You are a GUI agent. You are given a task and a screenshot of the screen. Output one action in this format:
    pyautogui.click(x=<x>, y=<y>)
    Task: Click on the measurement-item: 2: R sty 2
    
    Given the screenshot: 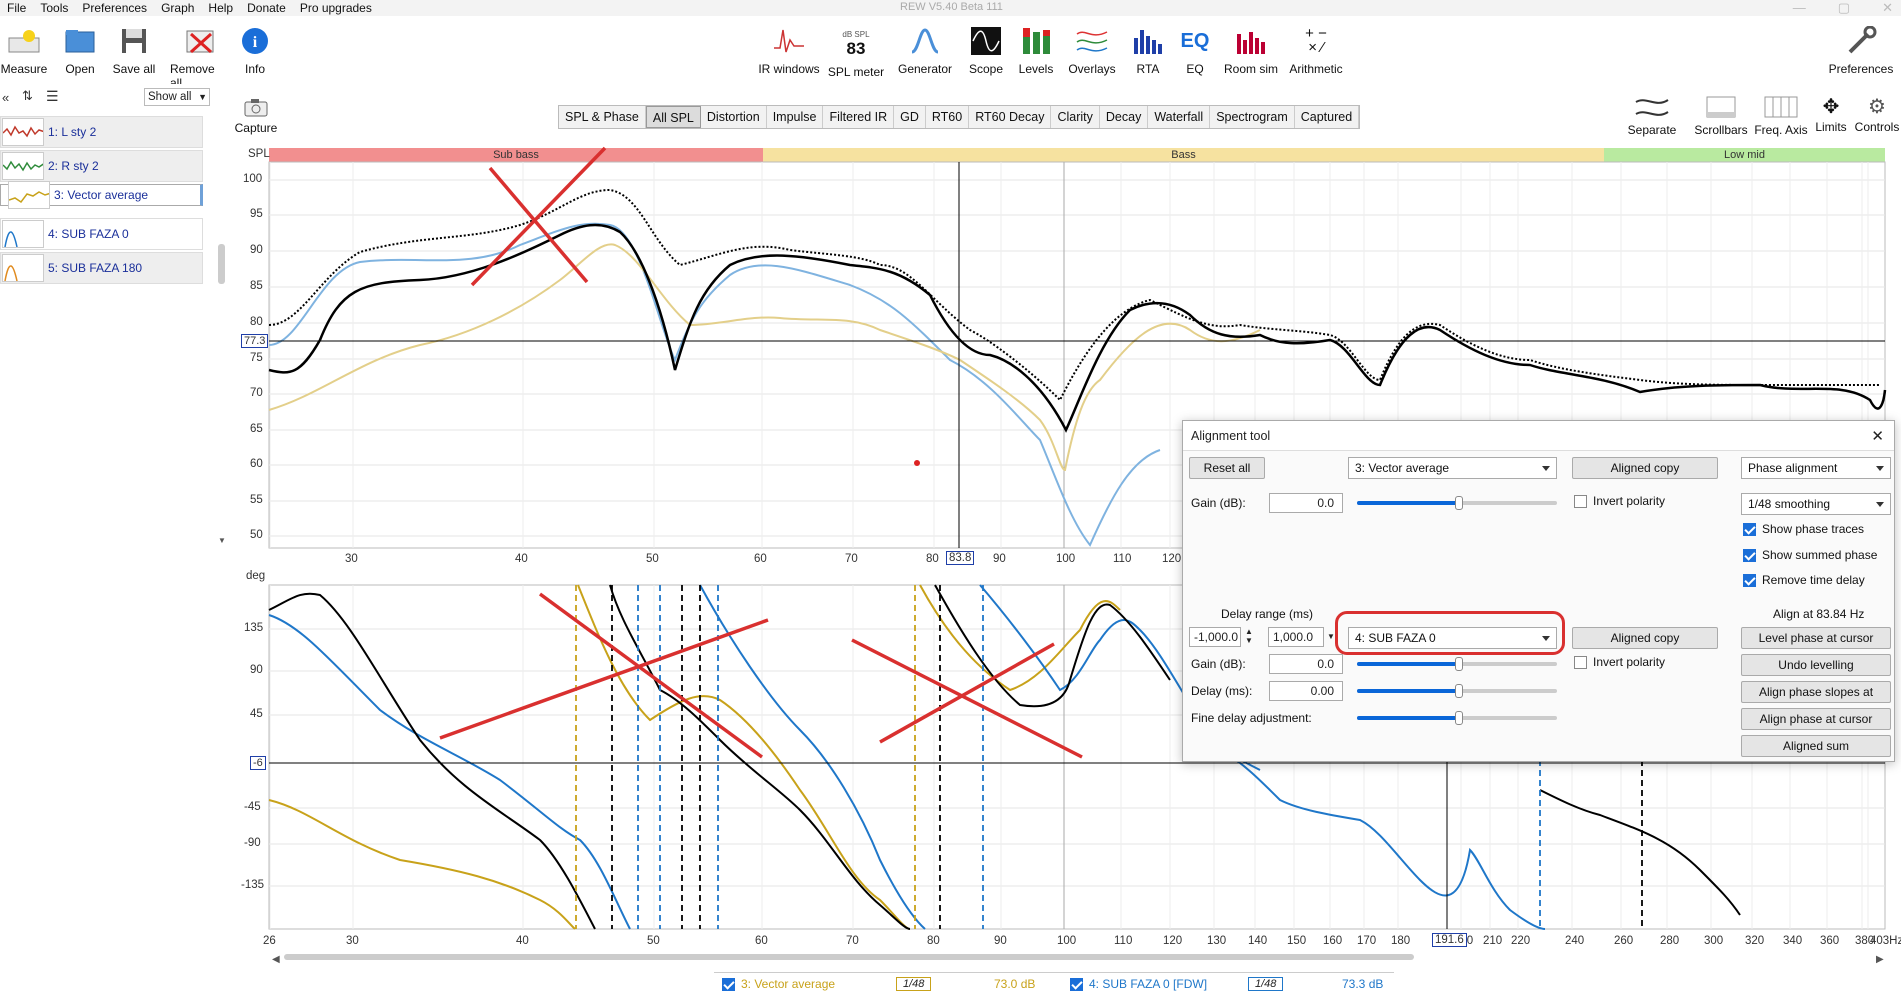 What is the action you would take?
    pyautogui.click(x=101, y=166)
    